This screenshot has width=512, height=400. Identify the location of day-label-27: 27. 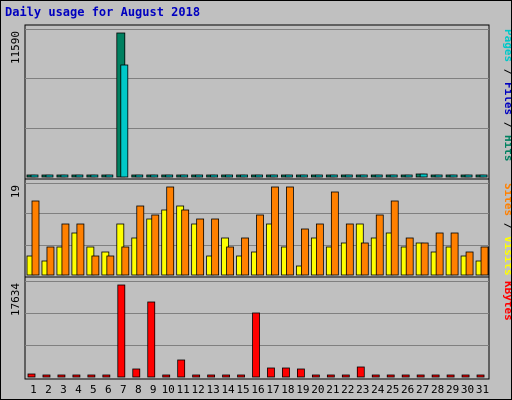
(422, 389).